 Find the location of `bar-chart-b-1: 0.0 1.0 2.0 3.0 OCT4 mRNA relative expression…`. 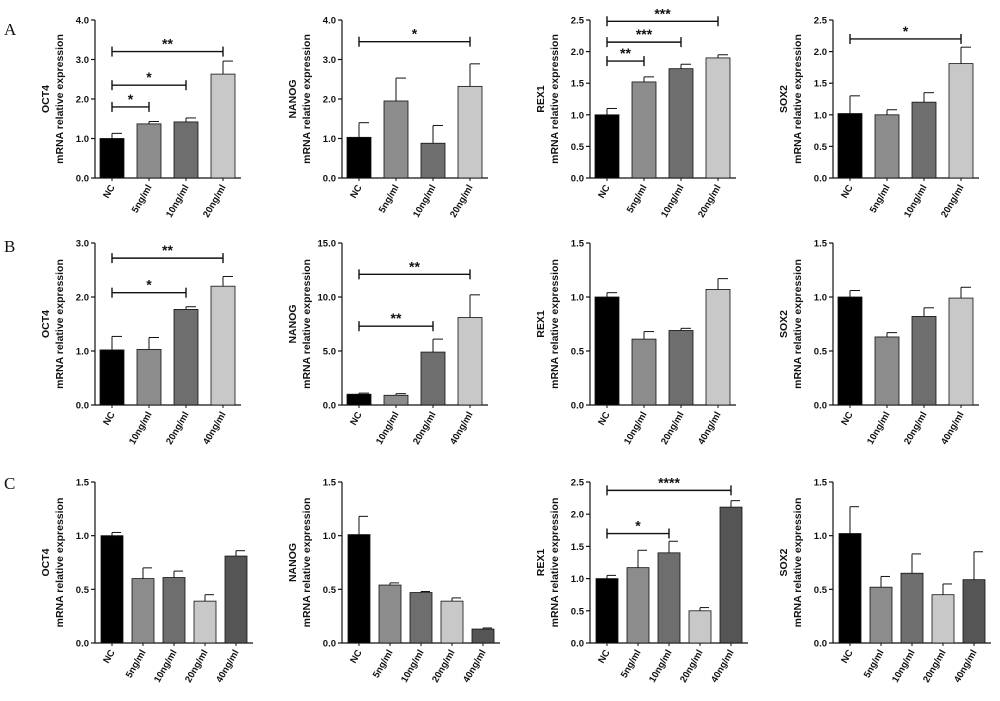

bar-chart-b-1: 0.0 1.0 2.0 3.0 OCT4 mRNA relative expression… is located at coordinates (140, 343).